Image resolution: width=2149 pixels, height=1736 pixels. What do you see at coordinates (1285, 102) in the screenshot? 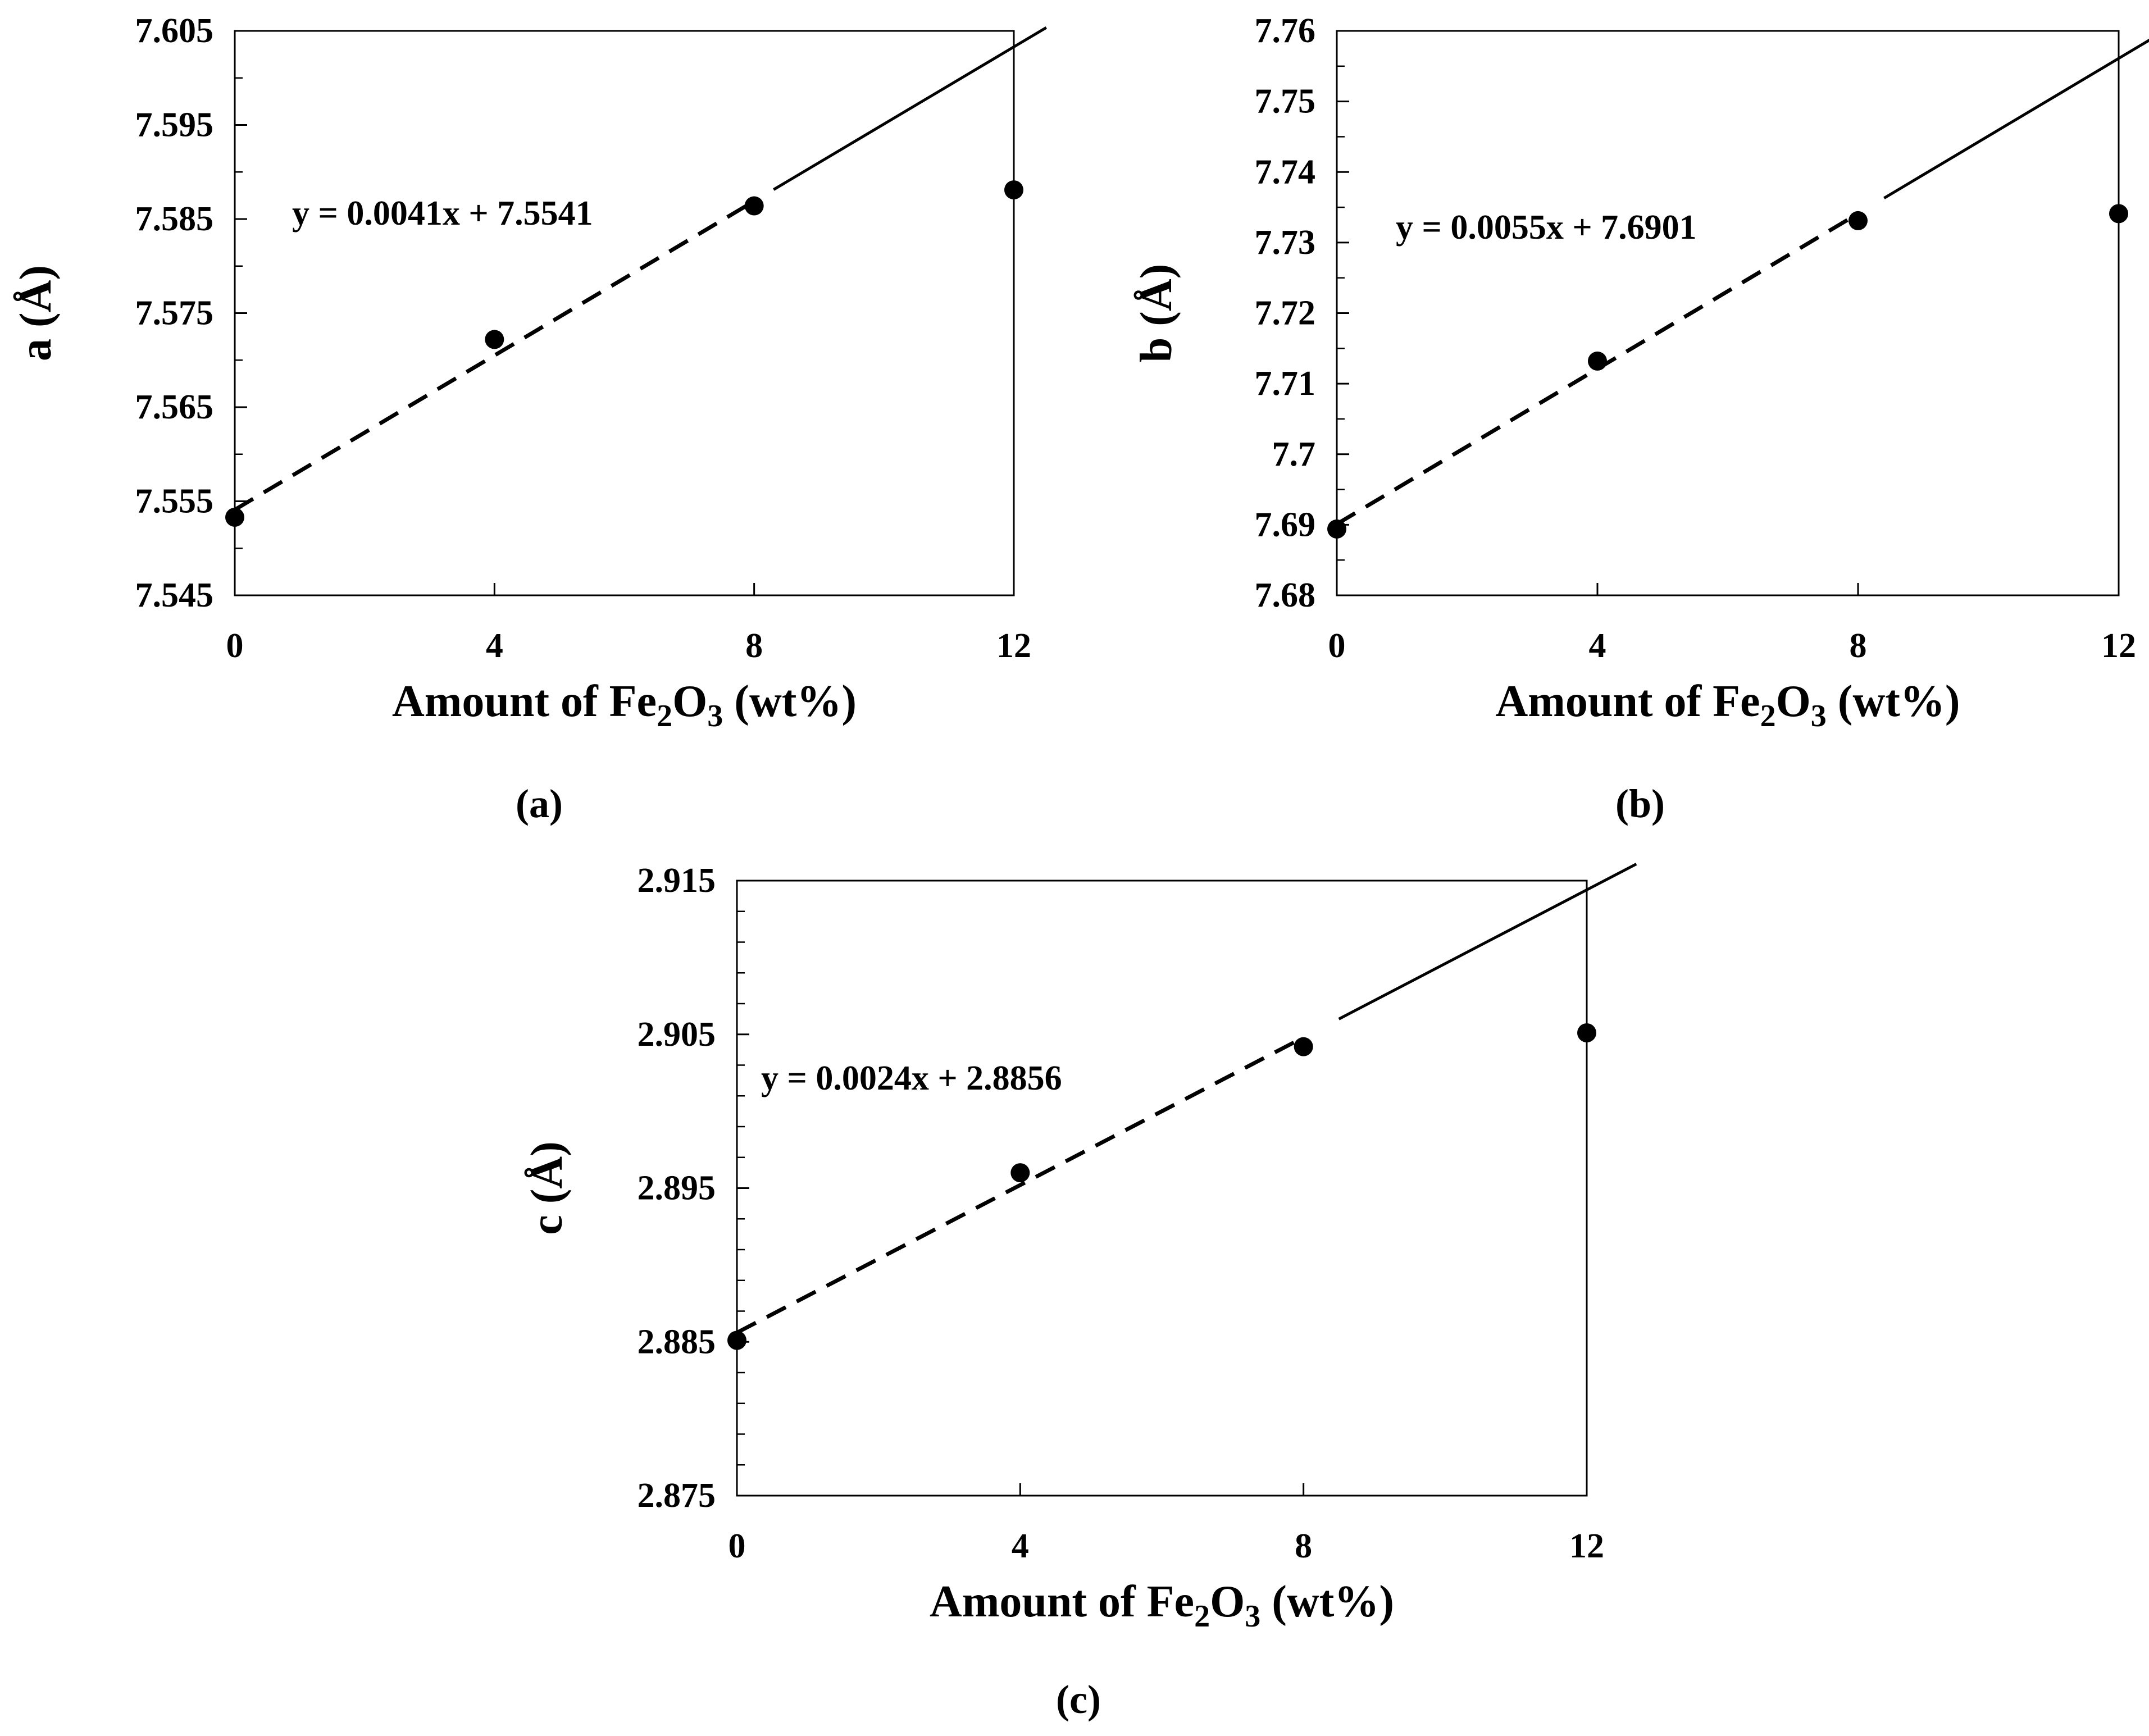
I see `y-tick-label: 7.75` at bounding box center [1285, 102].